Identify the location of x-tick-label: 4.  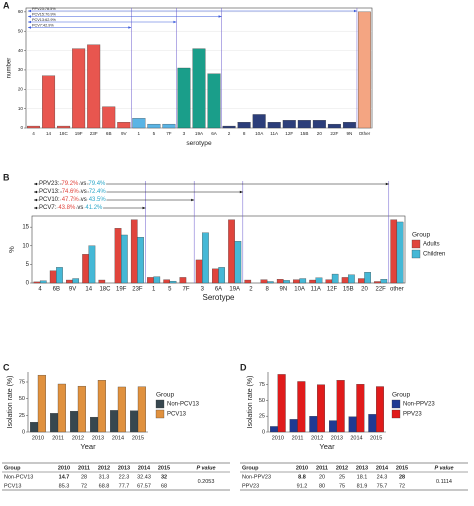
(40, 290).